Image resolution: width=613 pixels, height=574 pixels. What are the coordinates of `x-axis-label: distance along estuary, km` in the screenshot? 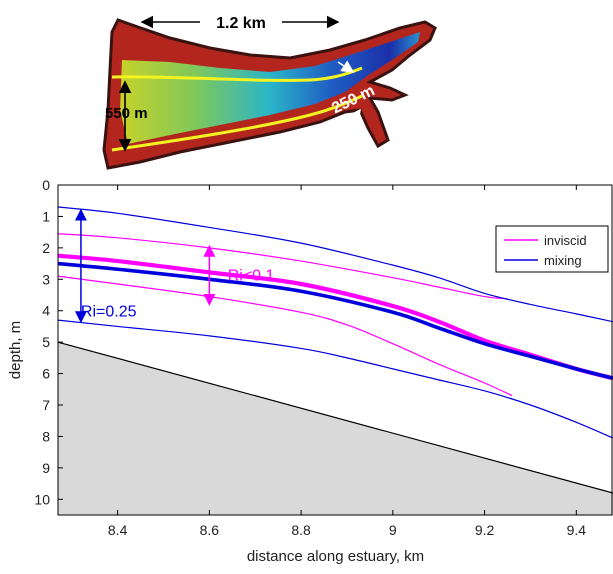 It's located at (335, 556).